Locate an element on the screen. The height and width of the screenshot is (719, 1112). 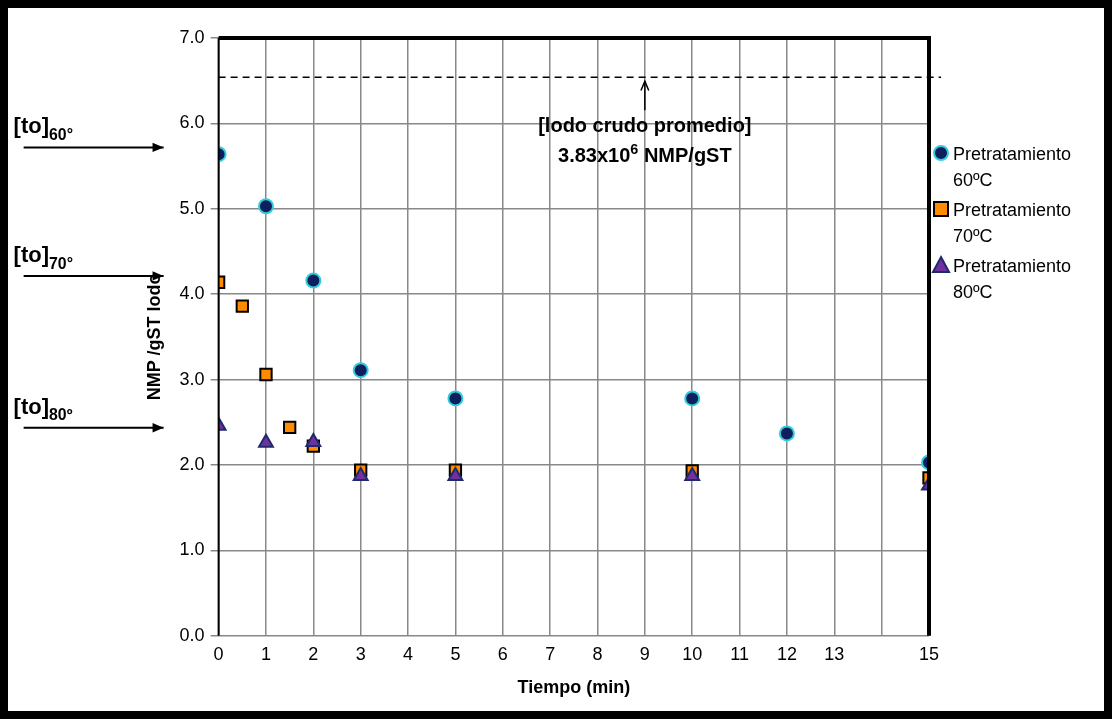
x-tick-label: 10 is located at coordinates (692, 653).